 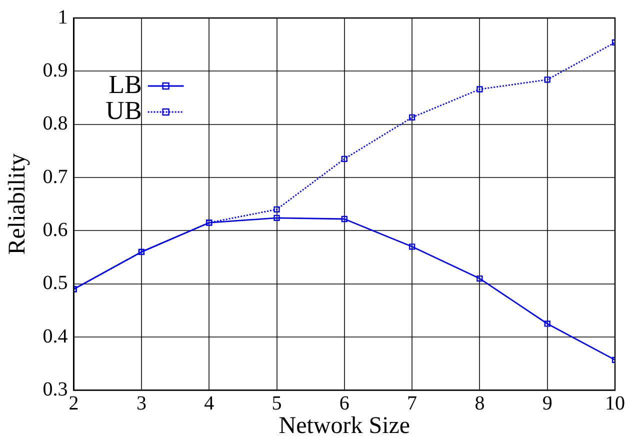 What do you see at coordinates (55, 70) in the screenshot?
I see `y-tick-label: 0.9` at bounding box center [55, 70].